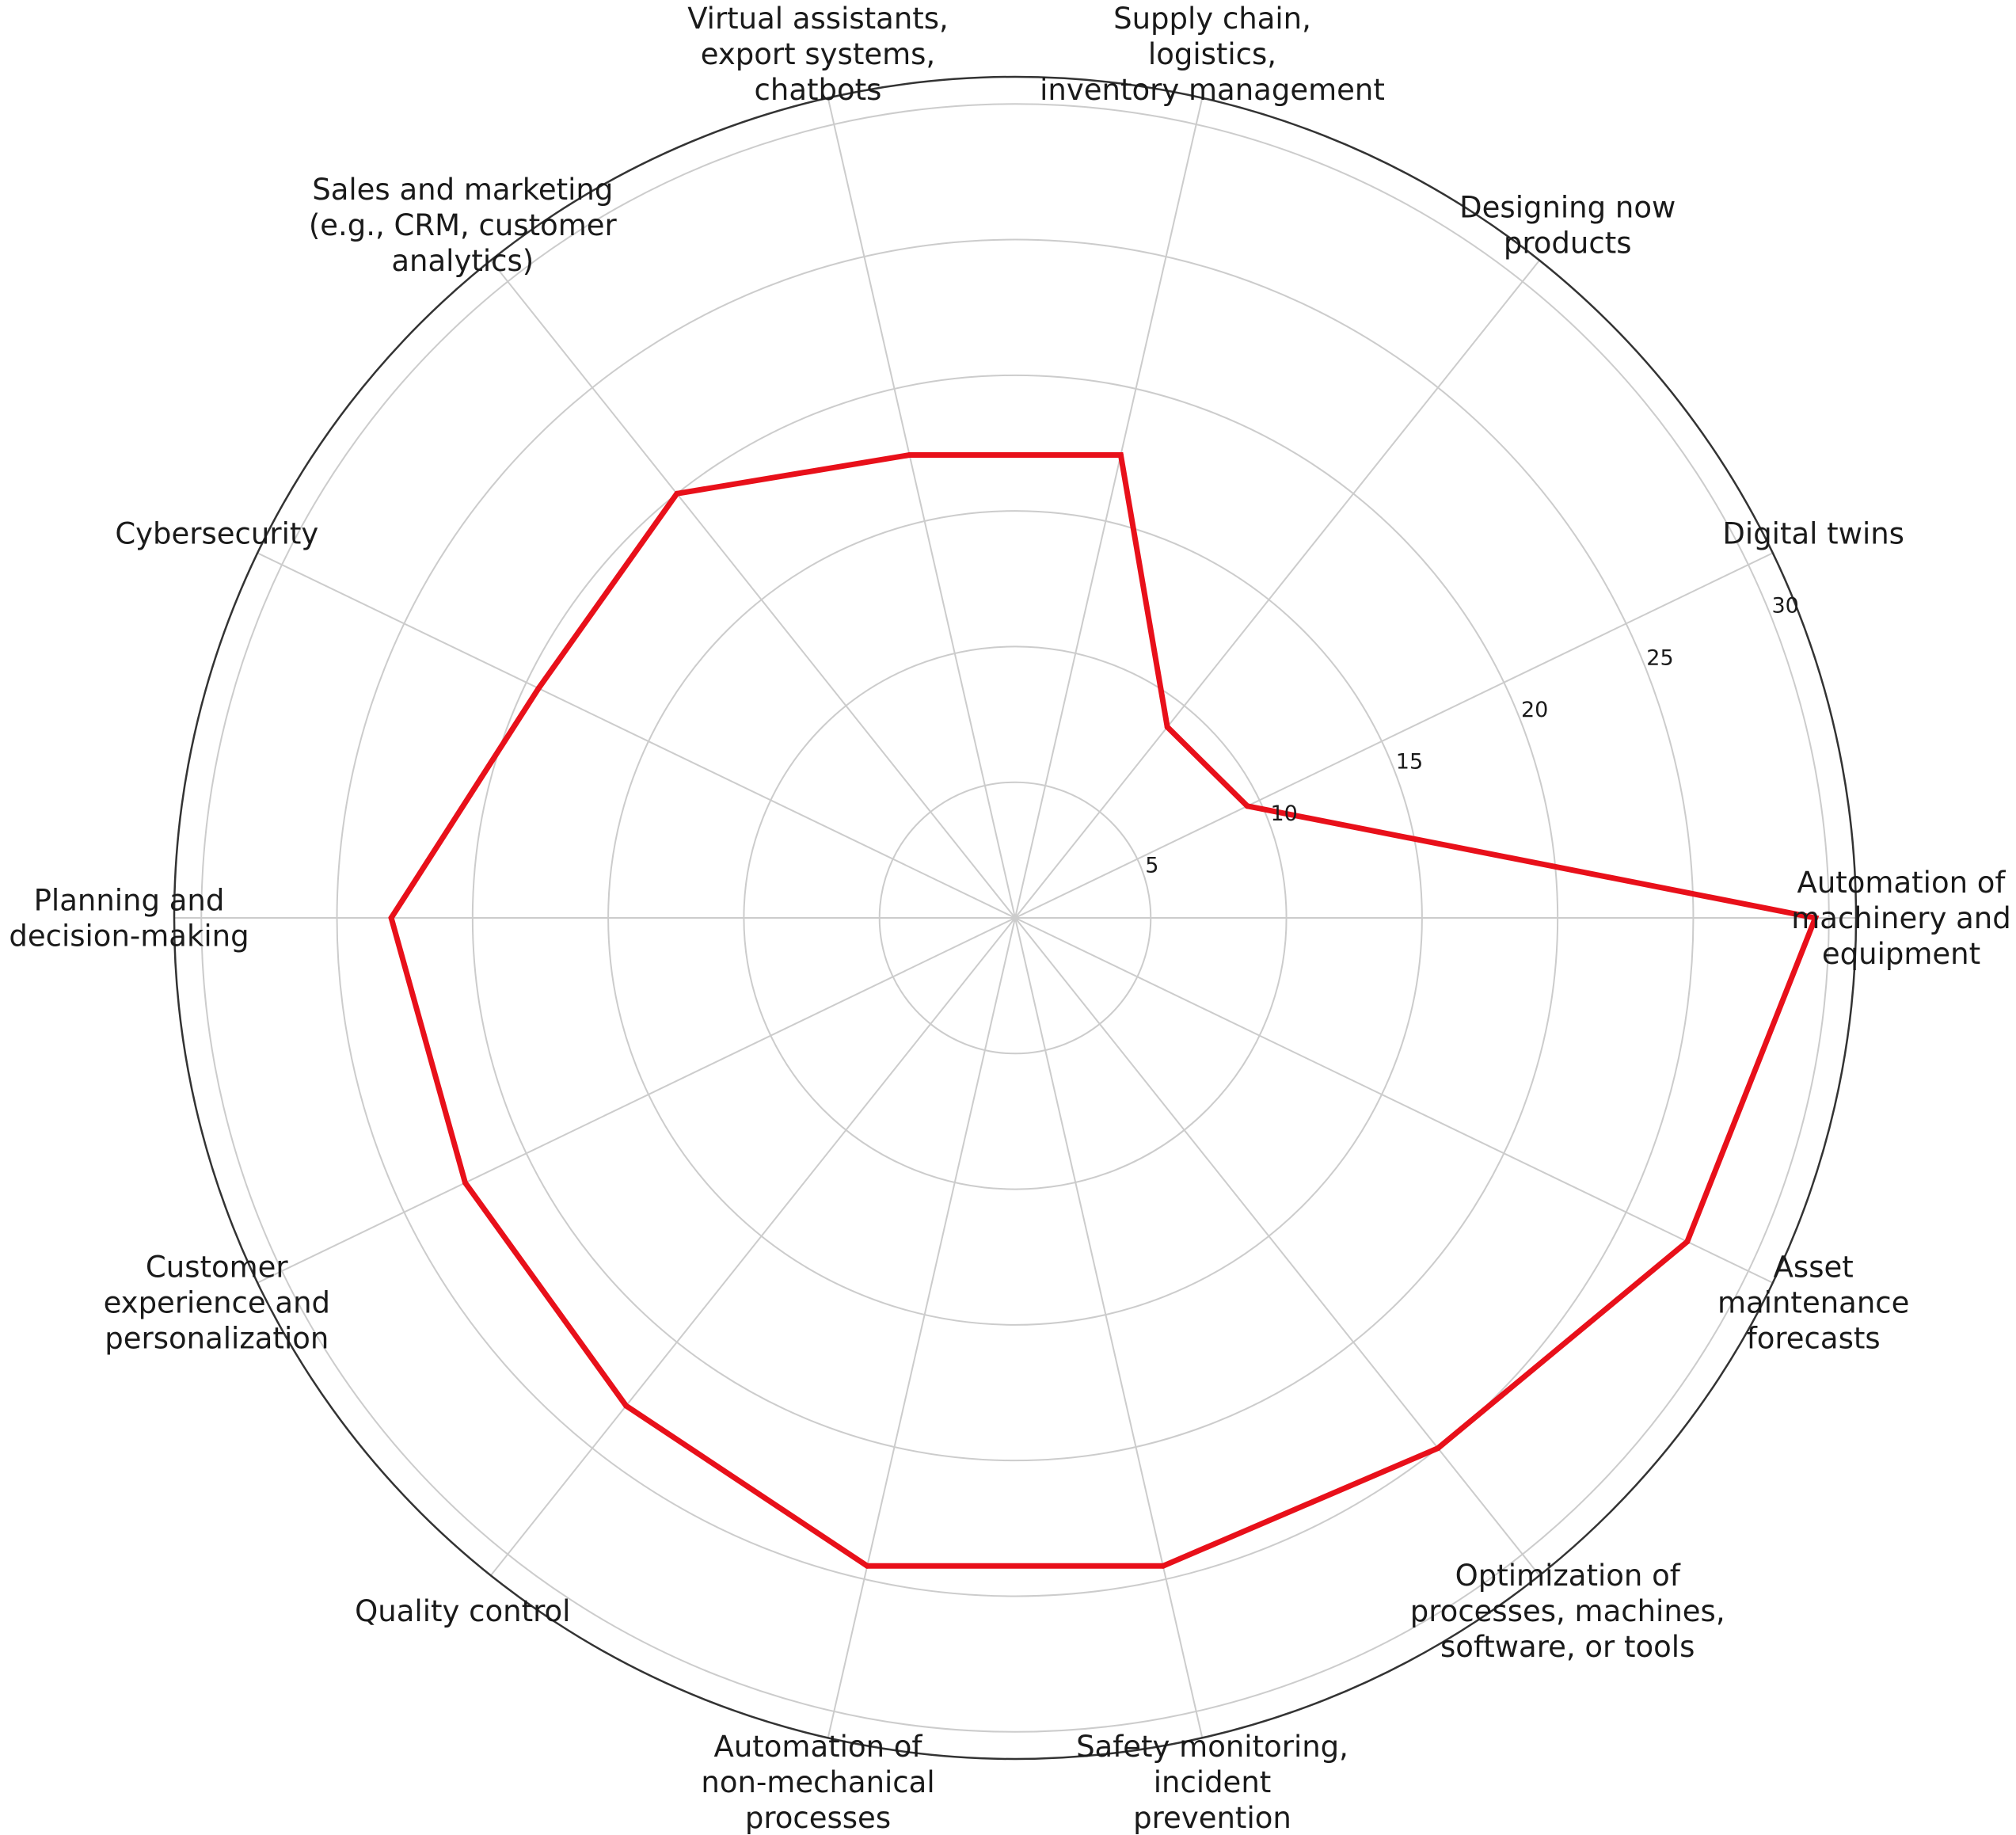  I want to click on category-label-line: analytics), so click(462, 261).